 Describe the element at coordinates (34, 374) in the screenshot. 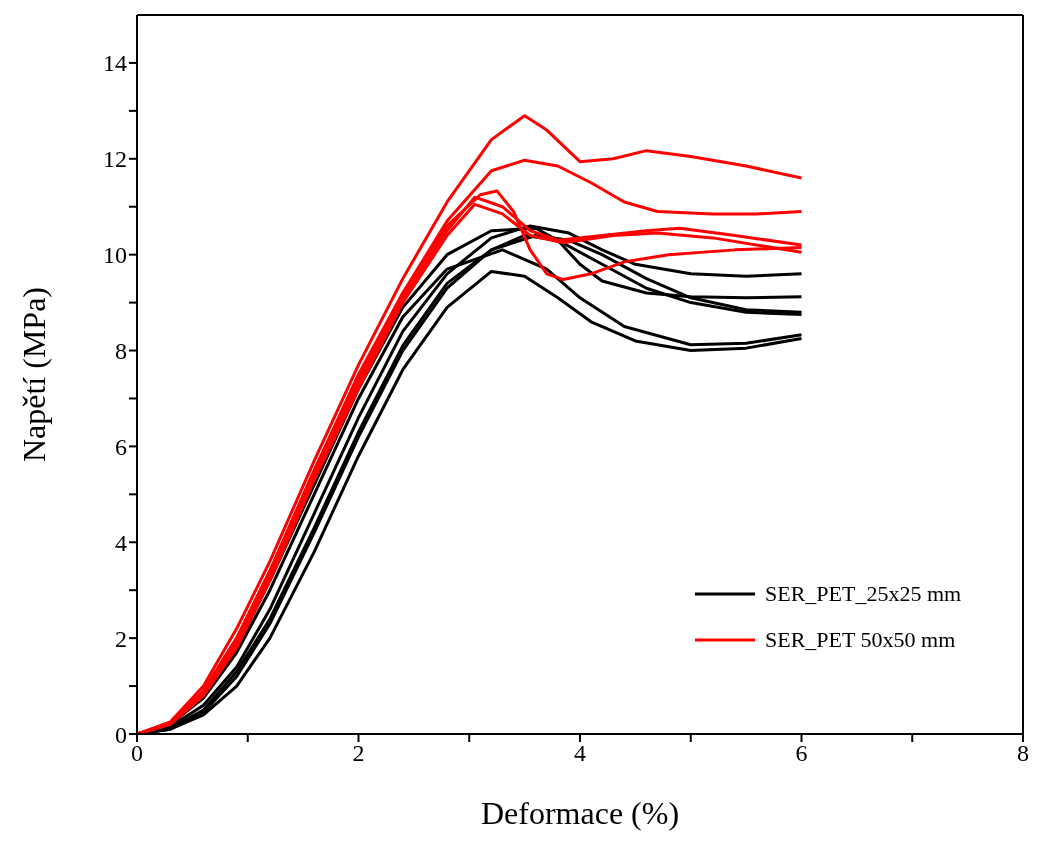

I see `y-axis-title: Napětí (MPa)` at that location.